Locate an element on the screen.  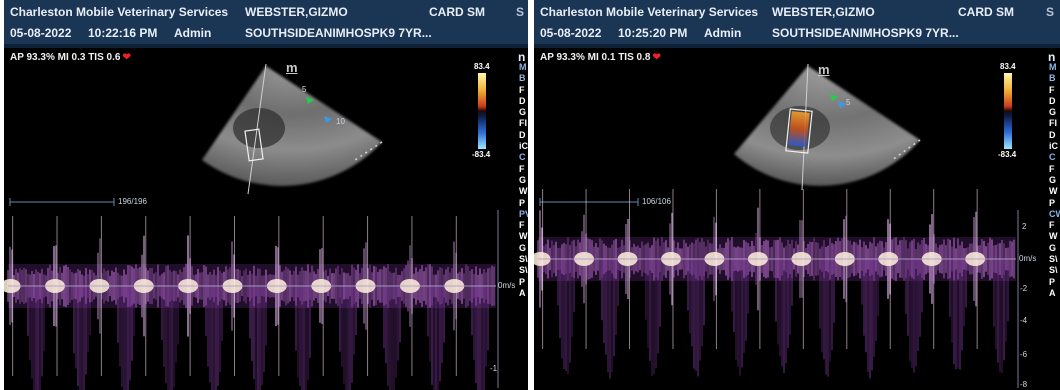
acoustic-params: AP 93.3% MI 0.3 TIS 0.6 ❤ is located at coordinates (70, 57).